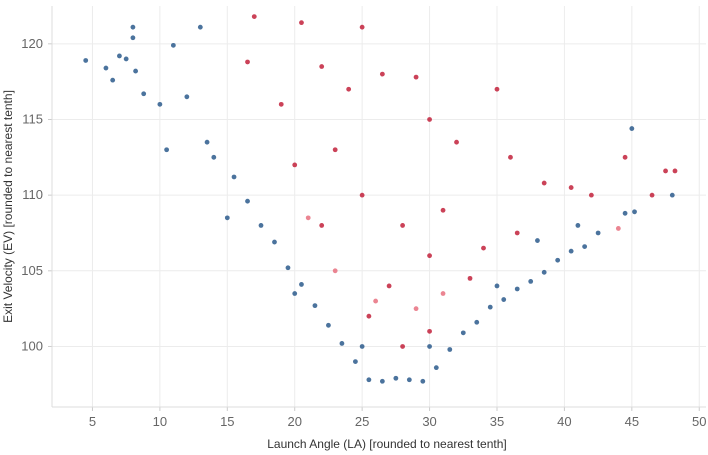 The height and width of the screenshot is (455, 708). What do you see at coordinates (32, 270) in the screenshot?
I see `y-tick-label: 105` at bounding box center [32, 270].